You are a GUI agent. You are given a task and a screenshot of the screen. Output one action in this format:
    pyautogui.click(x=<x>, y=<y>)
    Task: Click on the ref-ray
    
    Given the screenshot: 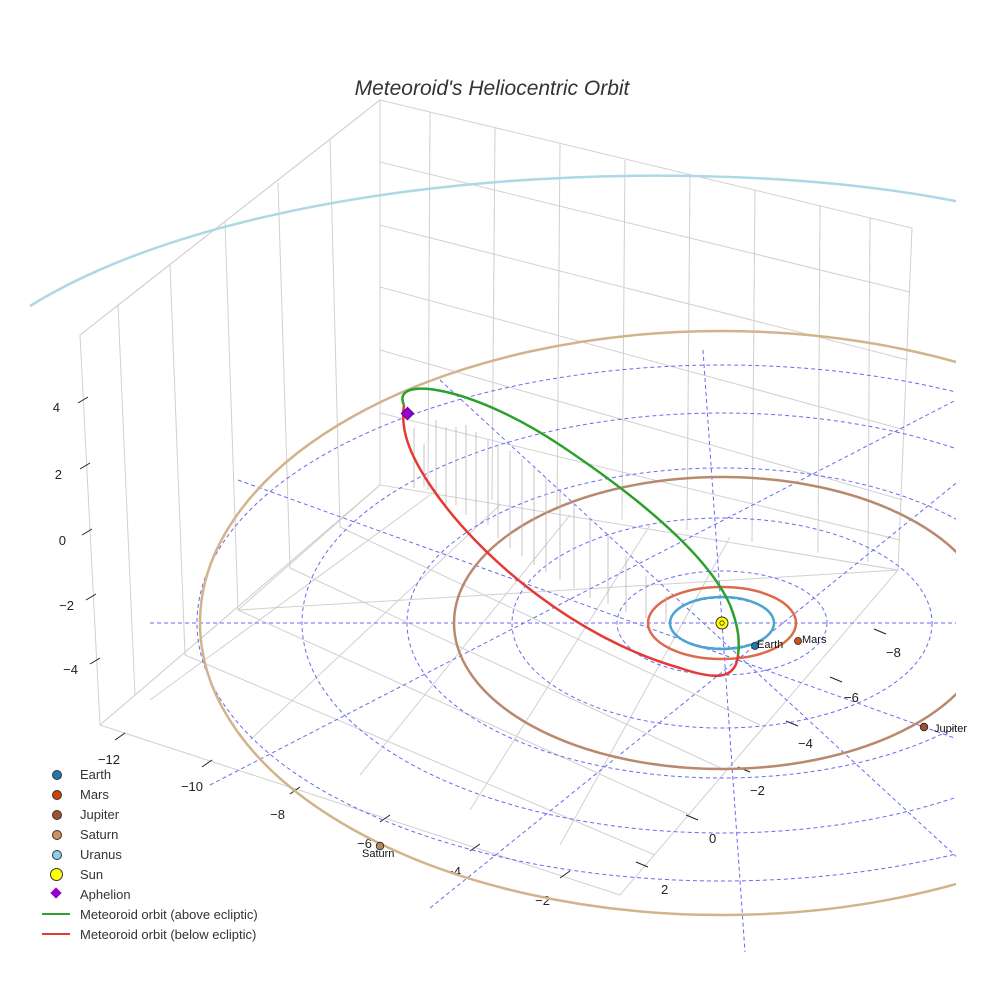 What is the action you would take?
    pyautogui.click(x=724, y=651)
    